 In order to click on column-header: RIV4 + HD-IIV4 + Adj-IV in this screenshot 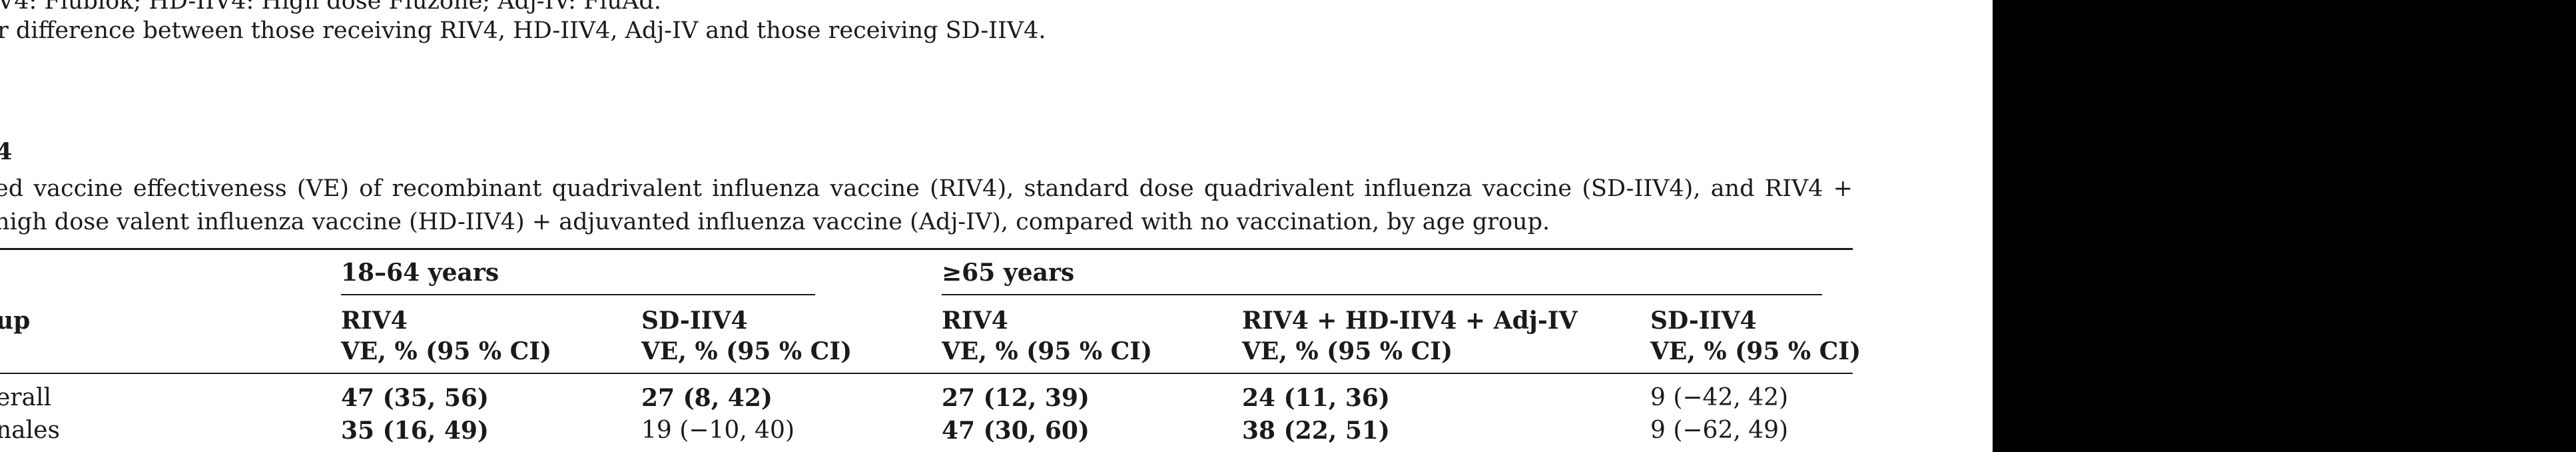, I will do `click(1410, 321)`.